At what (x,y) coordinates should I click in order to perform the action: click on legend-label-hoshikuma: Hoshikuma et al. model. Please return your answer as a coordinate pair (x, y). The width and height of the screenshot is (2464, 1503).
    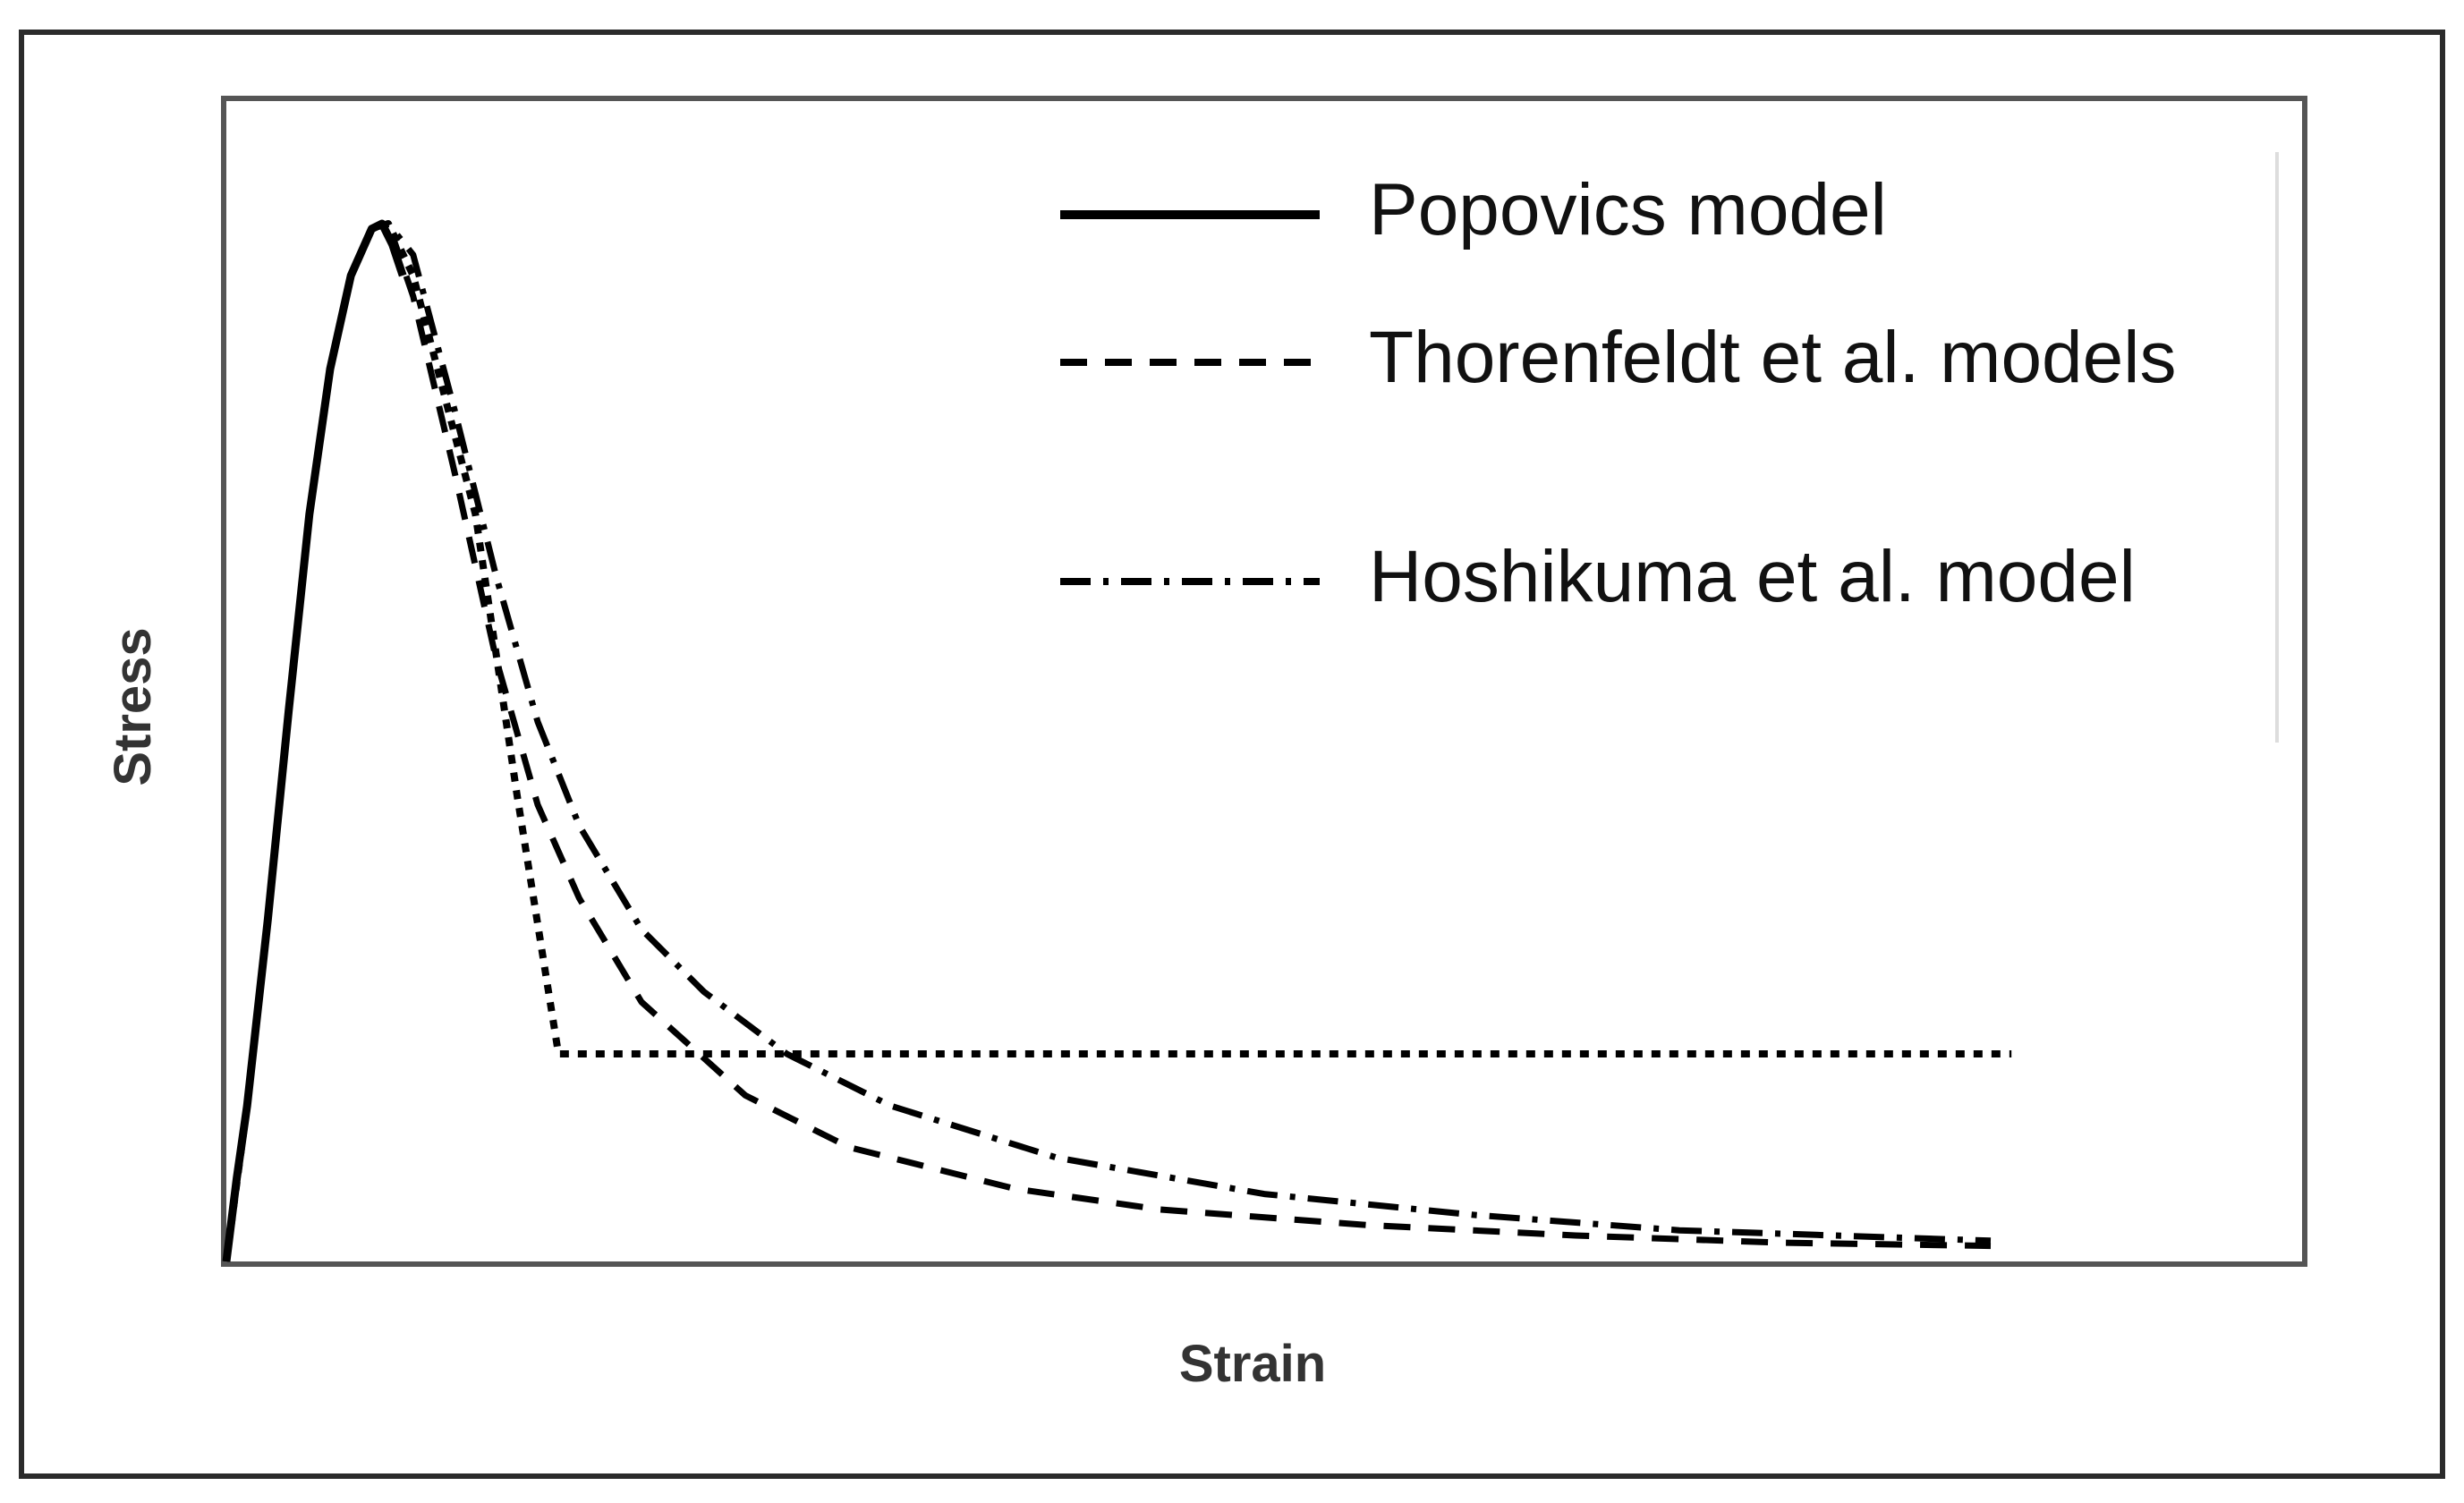
    Looking at the image, I should click on (1753, 577).